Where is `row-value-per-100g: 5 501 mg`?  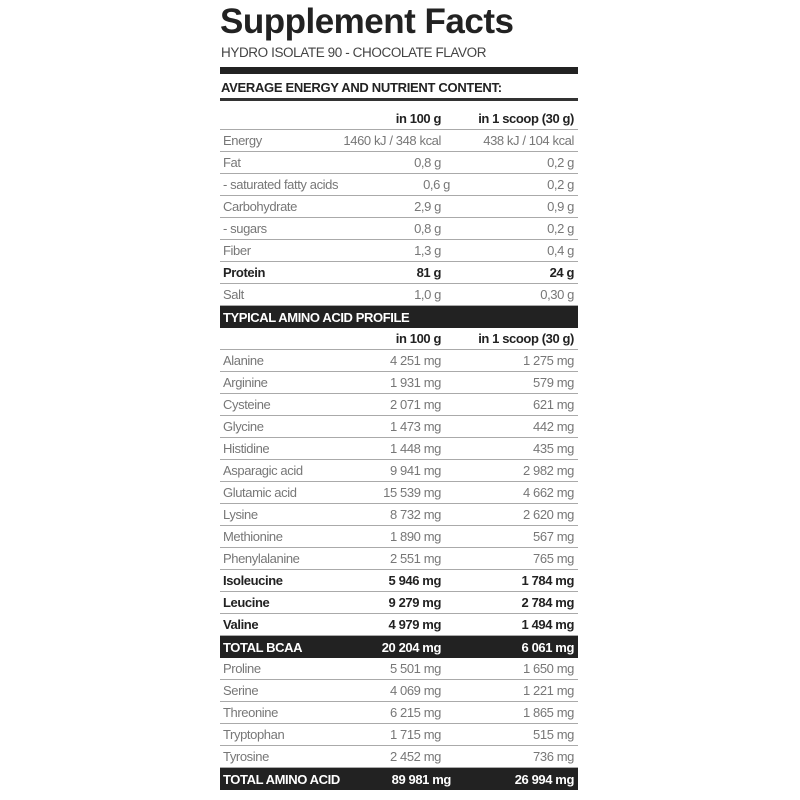
row-value-per-100g: 5 501 mg is located at coordinates (415, 668).